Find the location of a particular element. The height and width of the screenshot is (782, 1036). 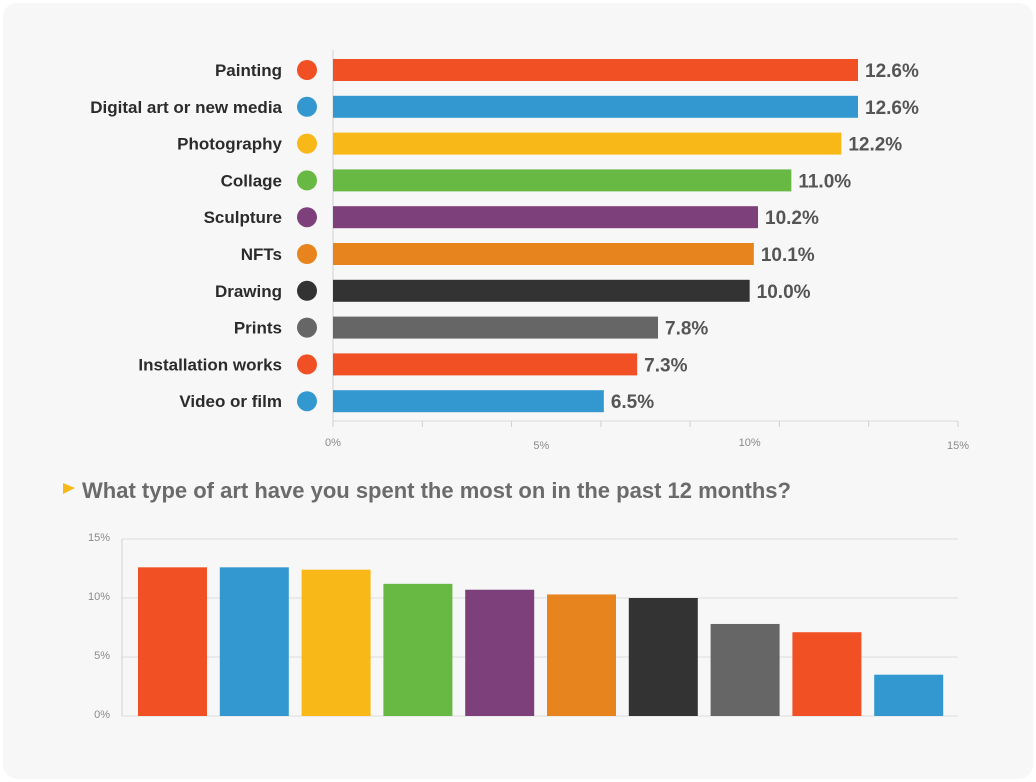

category-label: Video or film is located at coordinates (230, 401).